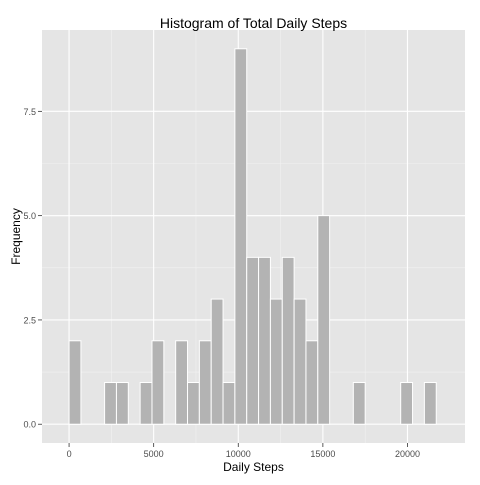  I want to click on chart-title: Histogram of Total Daily Steps, so click(253, 23).